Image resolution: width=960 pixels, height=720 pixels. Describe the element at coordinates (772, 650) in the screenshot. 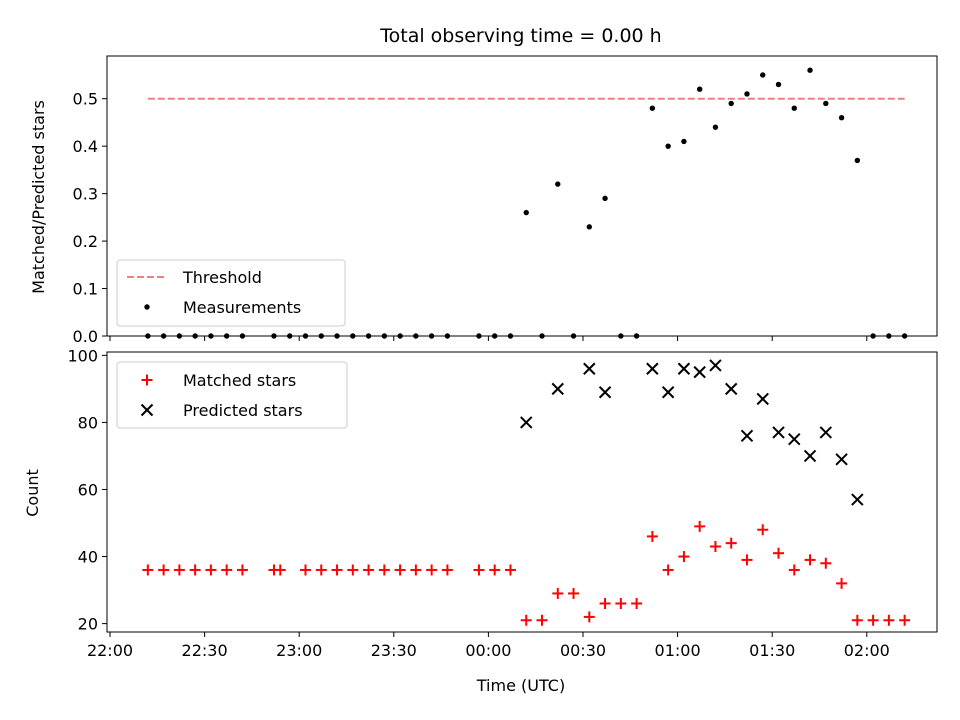

I see `x-tick-label: 01:30` at that location.